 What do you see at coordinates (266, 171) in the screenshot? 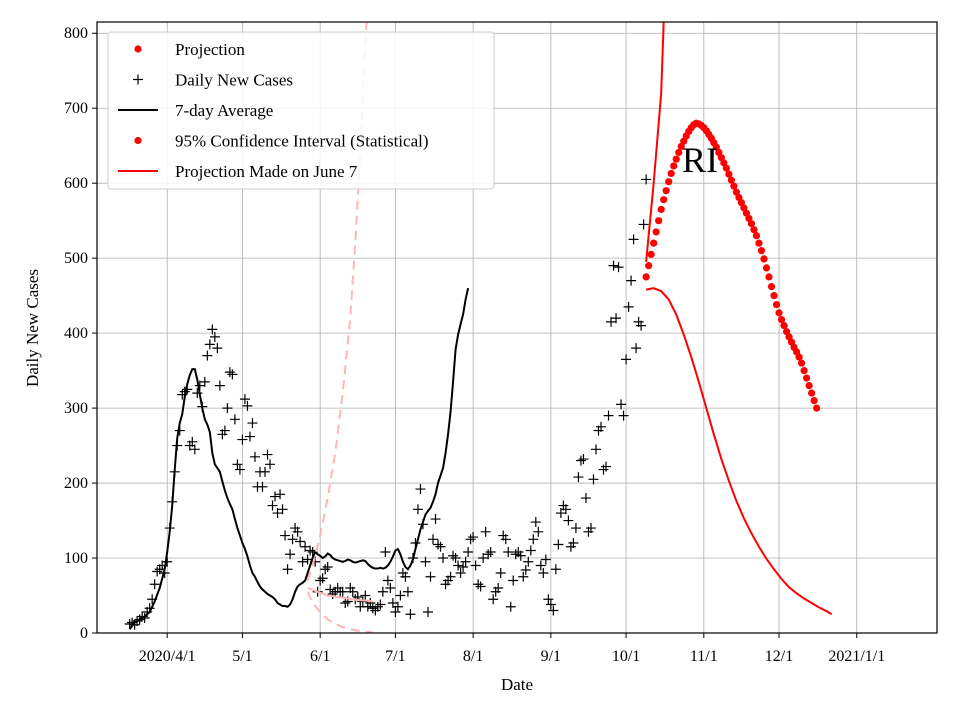
I see `legend-label: Projection Made on June 7` at bounding box center [266, 171].